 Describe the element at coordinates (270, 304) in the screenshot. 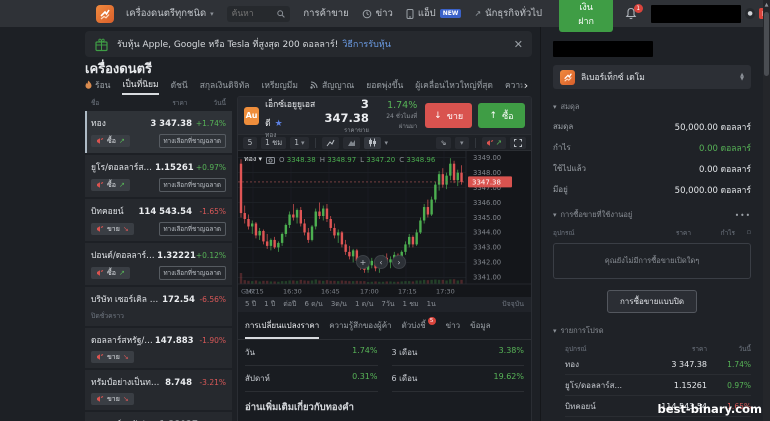

I see `range-2: 1 ปี` at that location.